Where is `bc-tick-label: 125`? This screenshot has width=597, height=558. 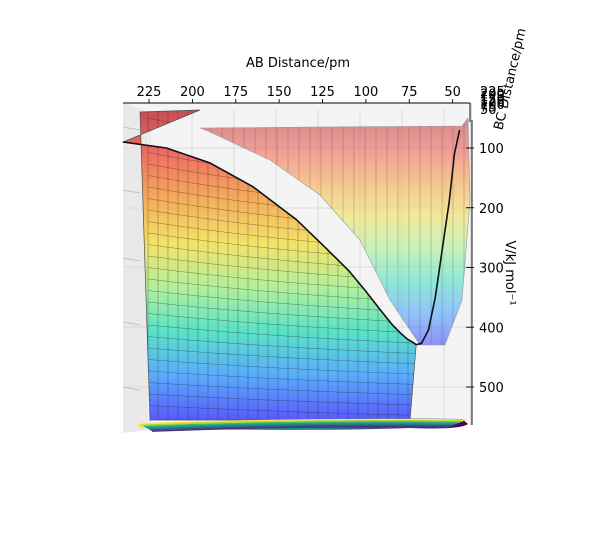 bc-tick-label: 125 is located at coordinates (492, 102).